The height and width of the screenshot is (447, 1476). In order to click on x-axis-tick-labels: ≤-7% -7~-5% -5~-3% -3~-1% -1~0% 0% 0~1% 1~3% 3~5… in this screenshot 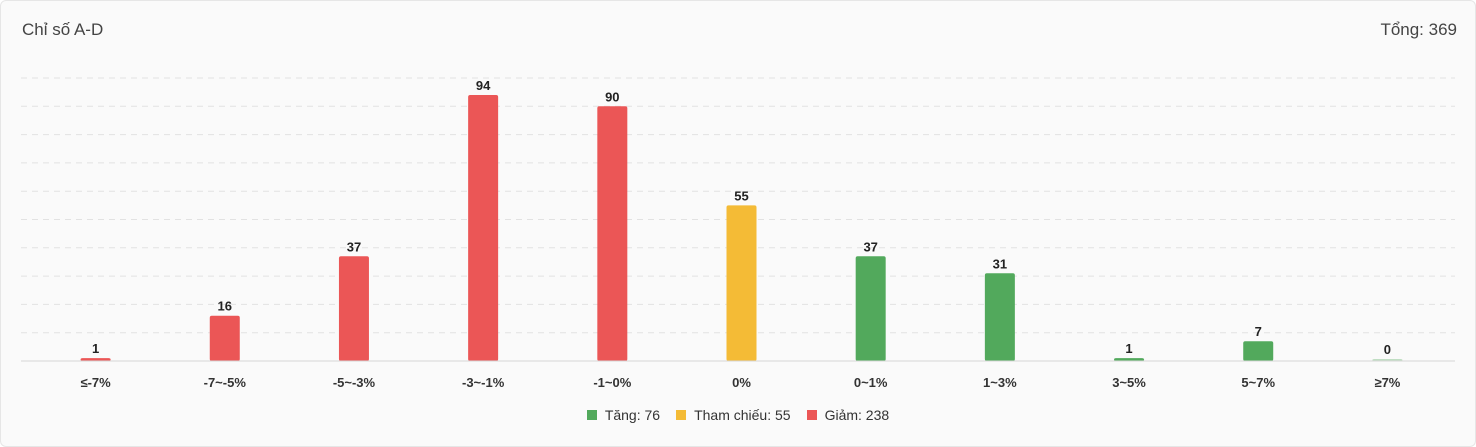, I will do `click(740, 382)`.